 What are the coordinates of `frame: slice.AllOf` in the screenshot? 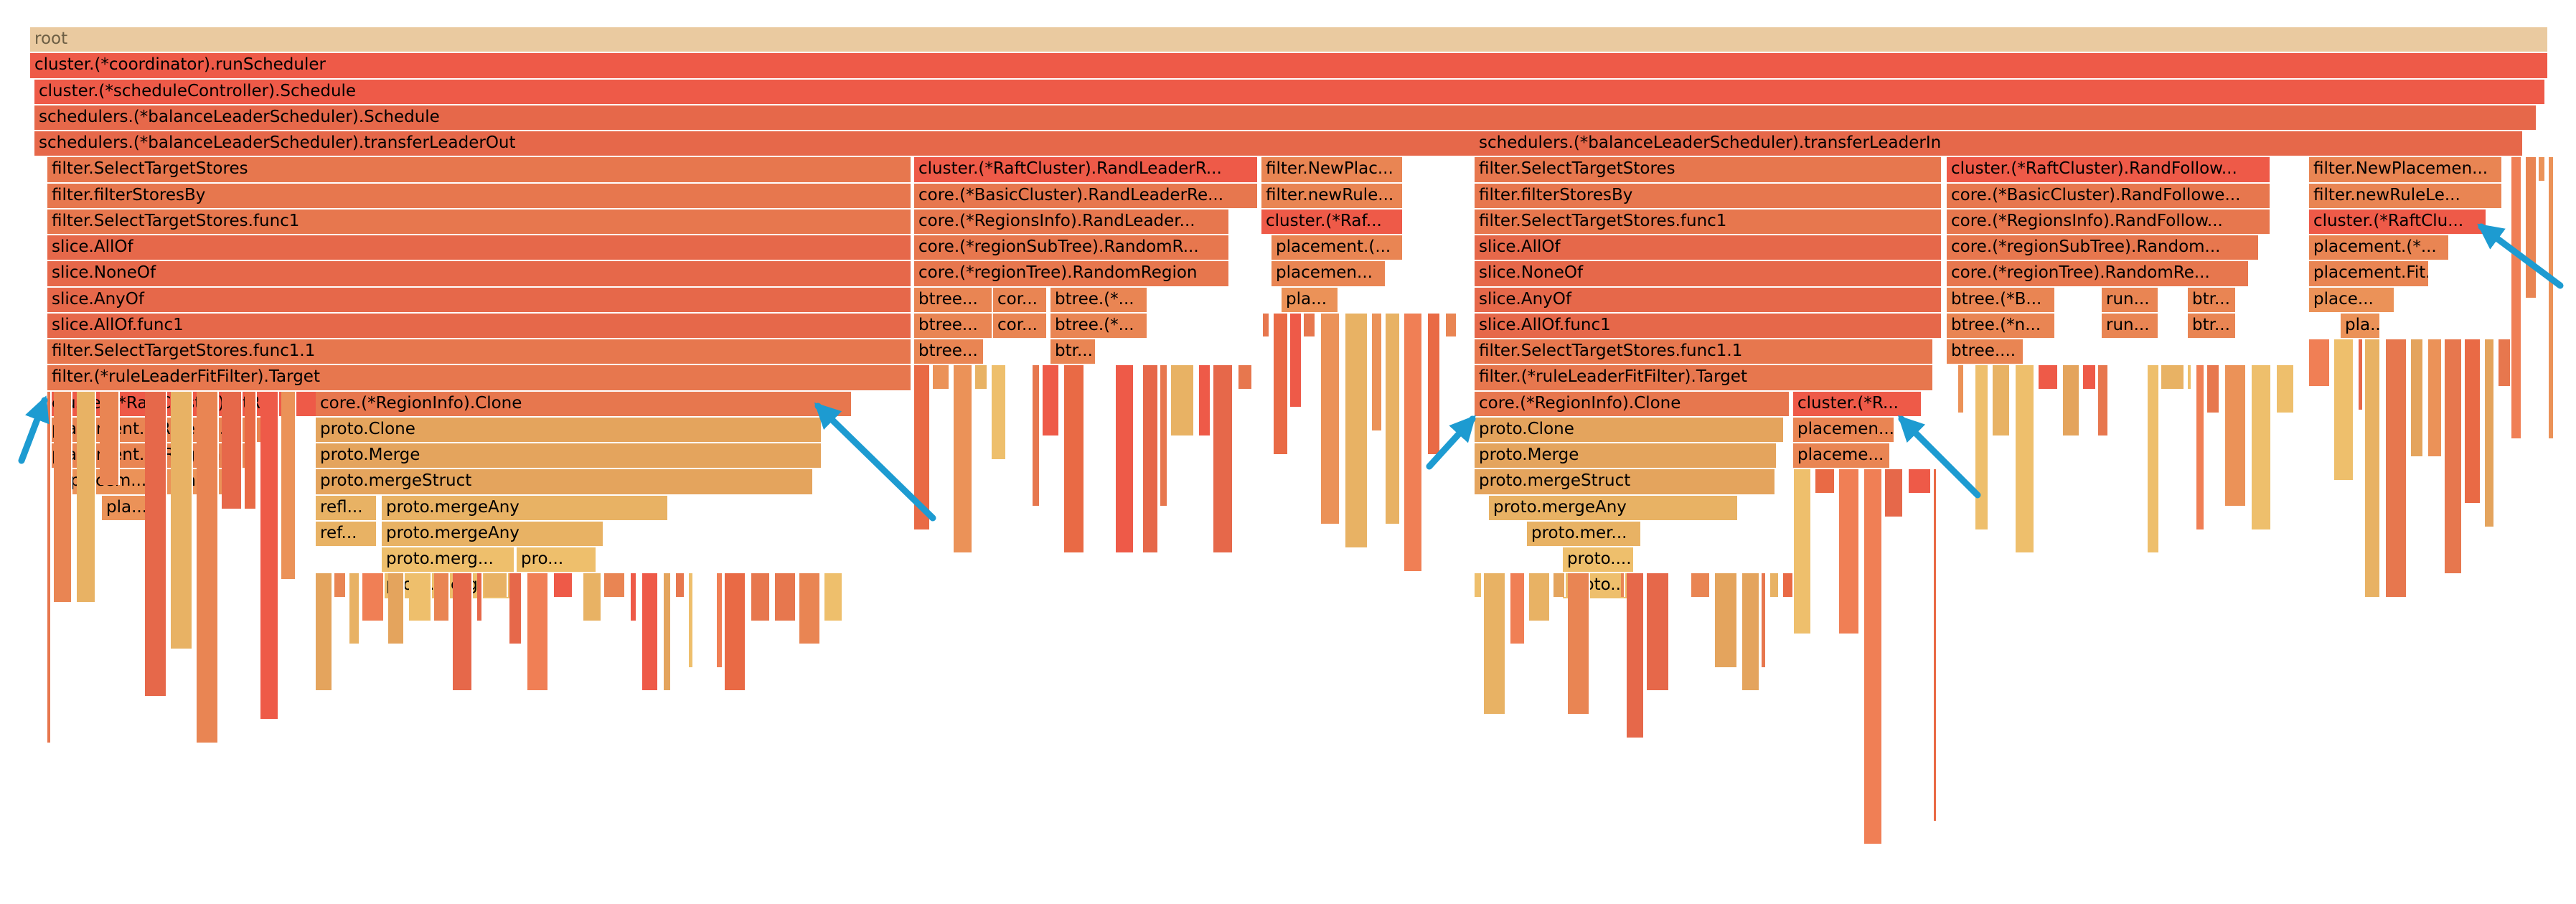 It's located at (1708, 249).